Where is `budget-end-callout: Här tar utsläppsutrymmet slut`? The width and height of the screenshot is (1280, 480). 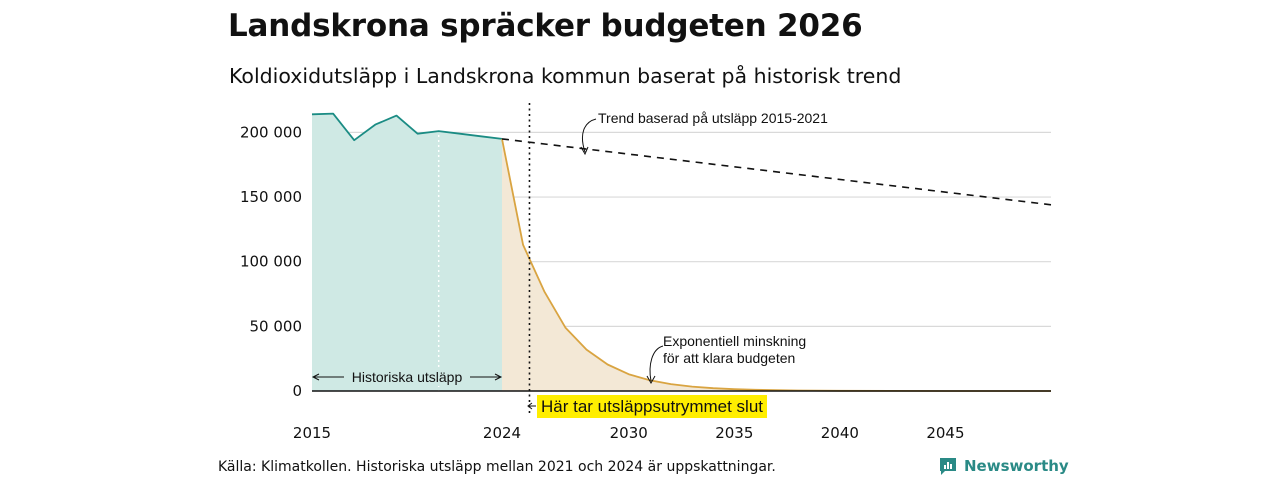
budget-end-callout: Här tar utsläppsutrymmet slut is located at coordinates (652, 406).